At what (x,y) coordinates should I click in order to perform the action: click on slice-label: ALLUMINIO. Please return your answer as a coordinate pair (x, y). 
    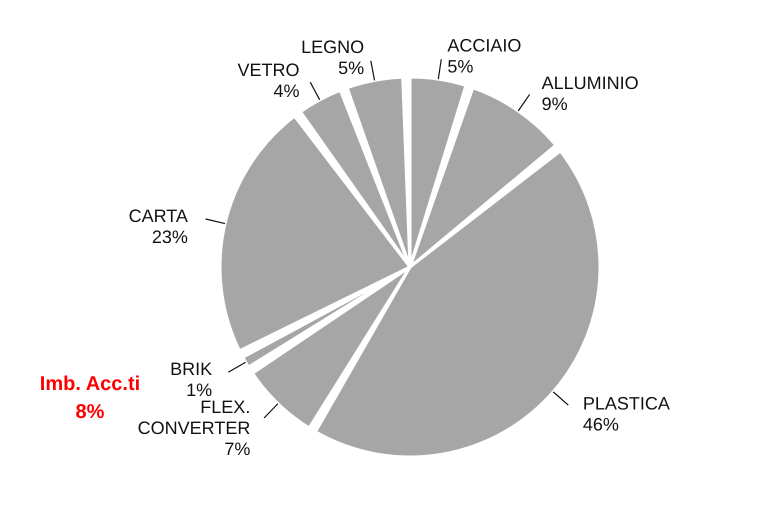
    Looking at the image, I should click on (590, 82).